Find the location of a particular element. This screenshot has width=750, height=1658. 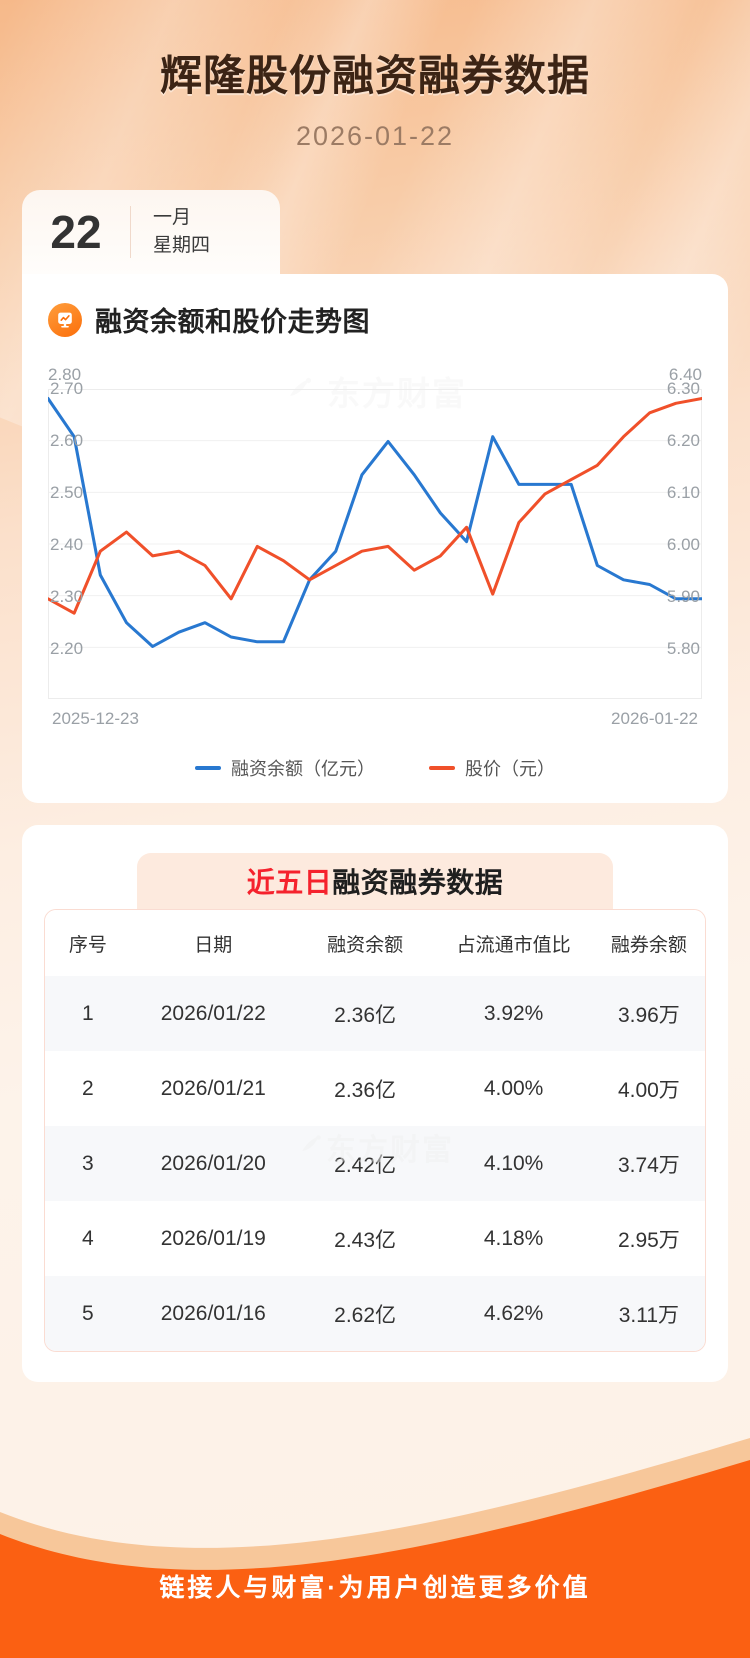

cell-pct-float-mcap: 4.00% is located at coordinates (513, 1088).